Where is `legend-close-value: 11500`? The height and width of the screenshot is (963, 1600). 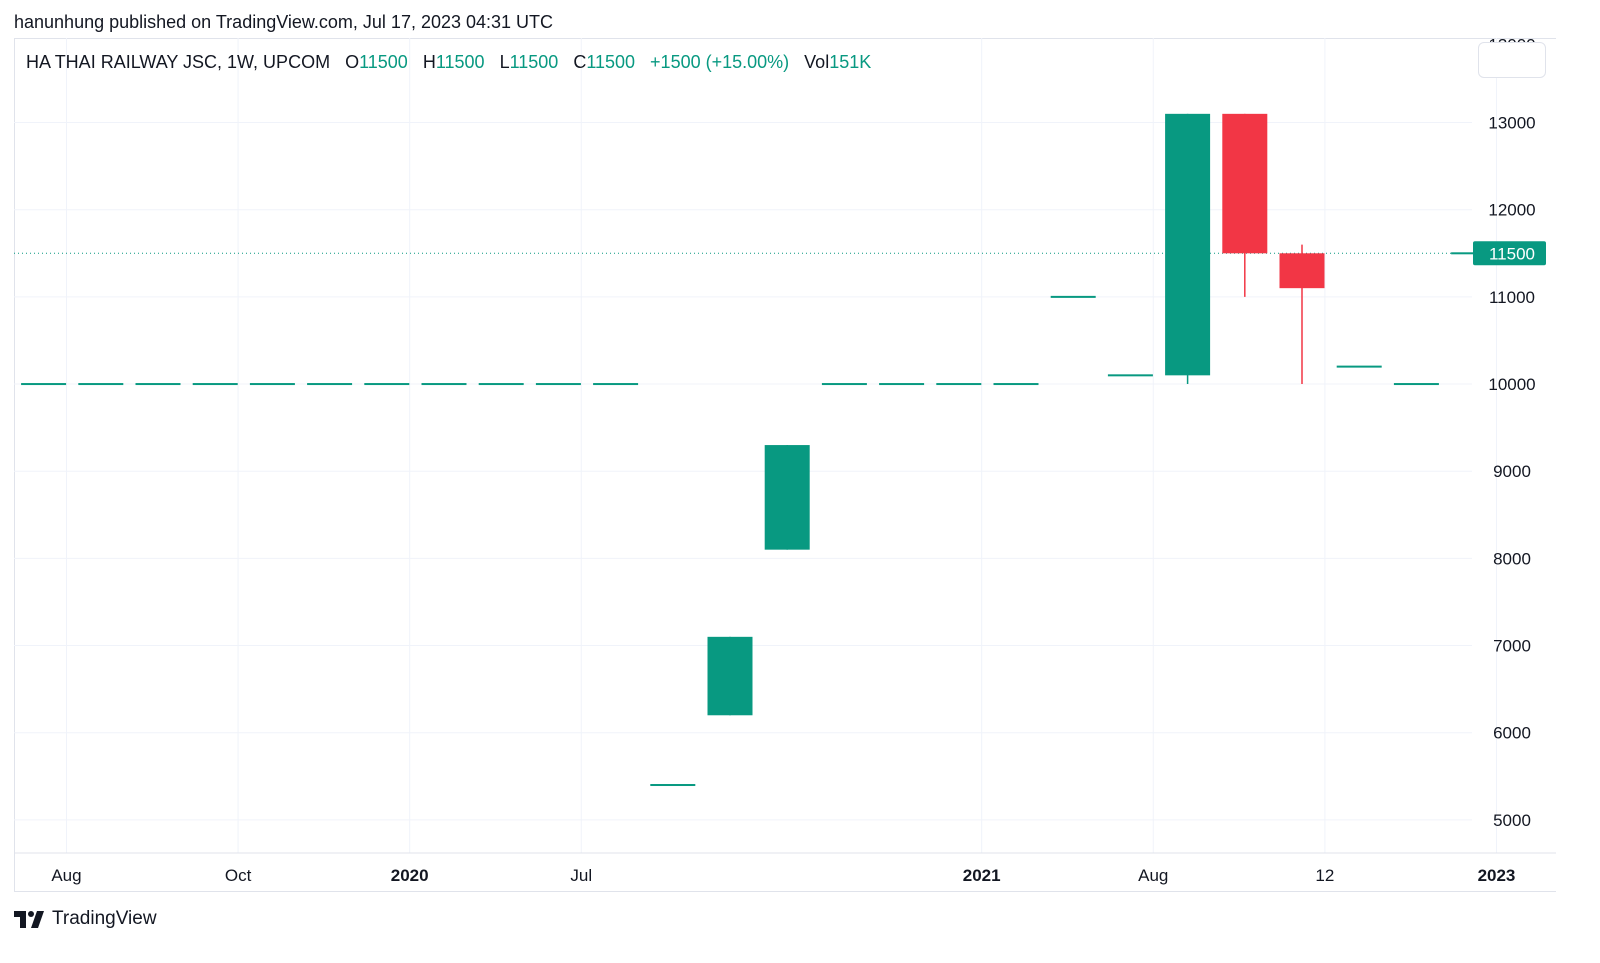 legend-close-value: 11500 is located at coordinates (611, 62).